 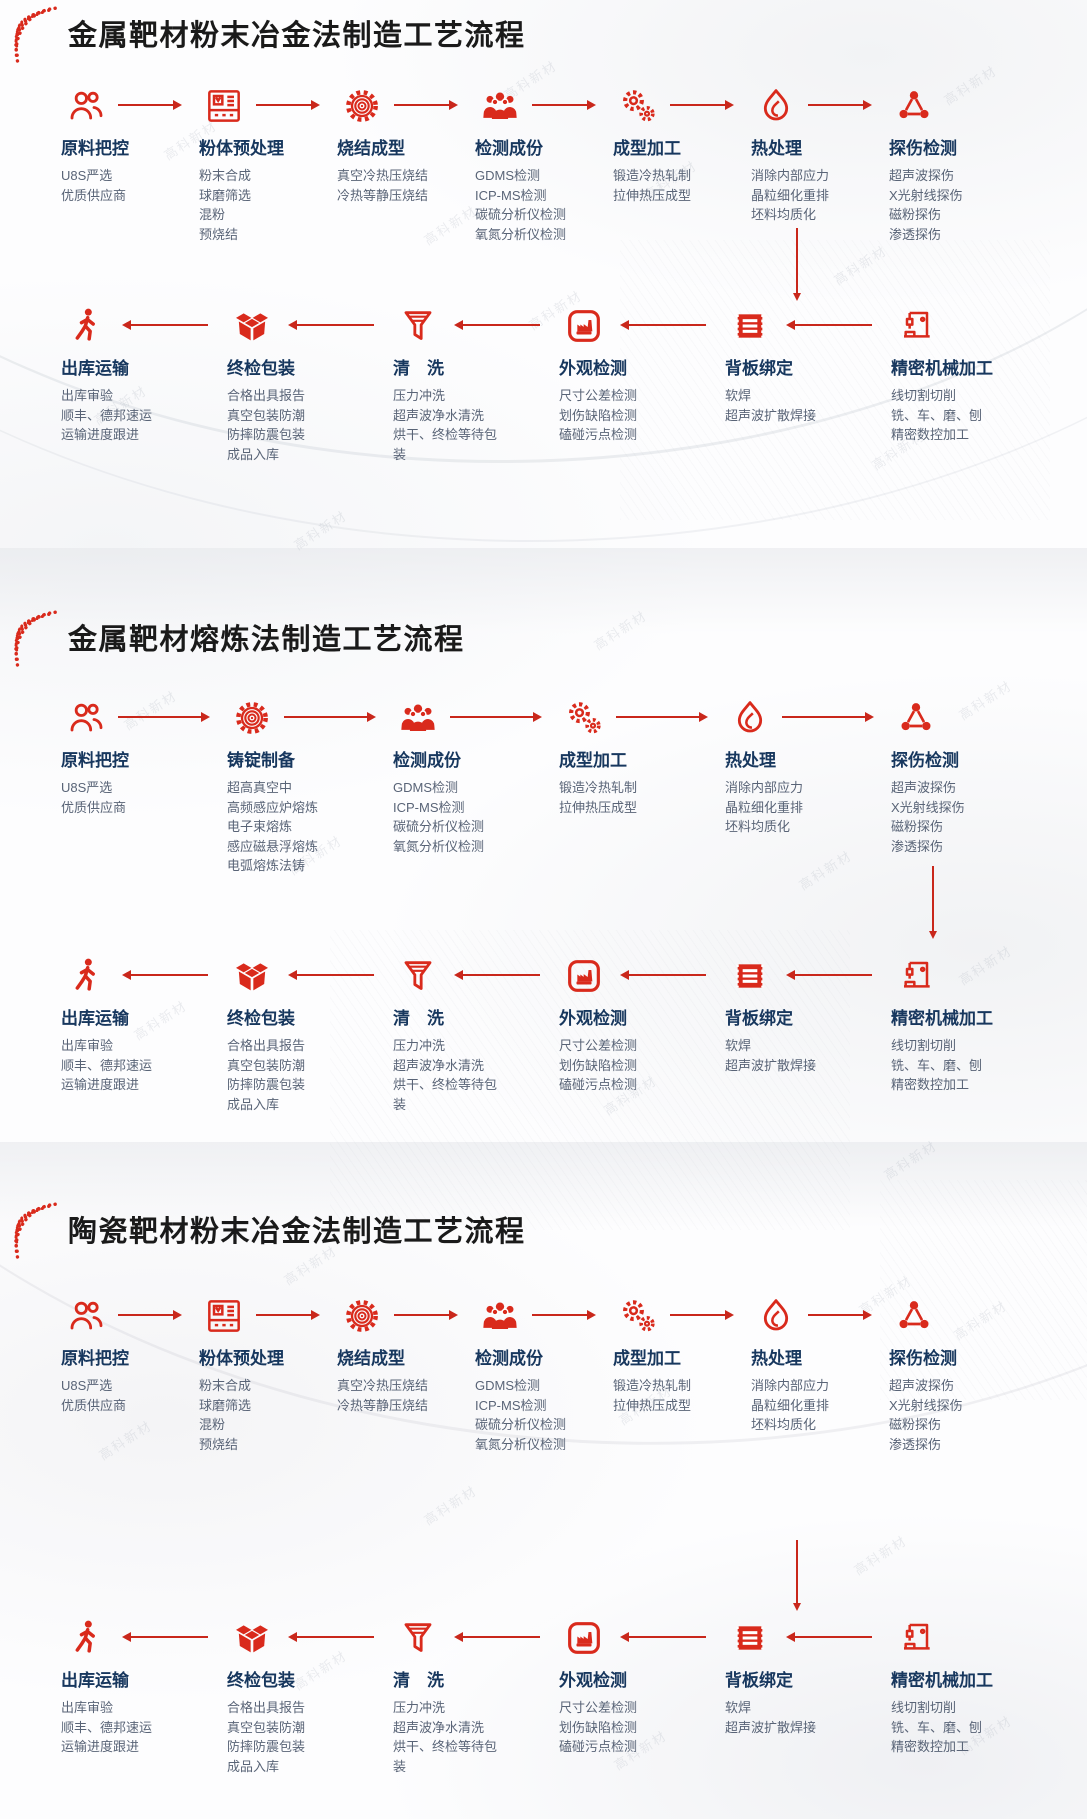 What do you see at coordinates (750, 976) in the screenshot?
I see `stamp-ticket-icon` at bounding box center [750, 976].